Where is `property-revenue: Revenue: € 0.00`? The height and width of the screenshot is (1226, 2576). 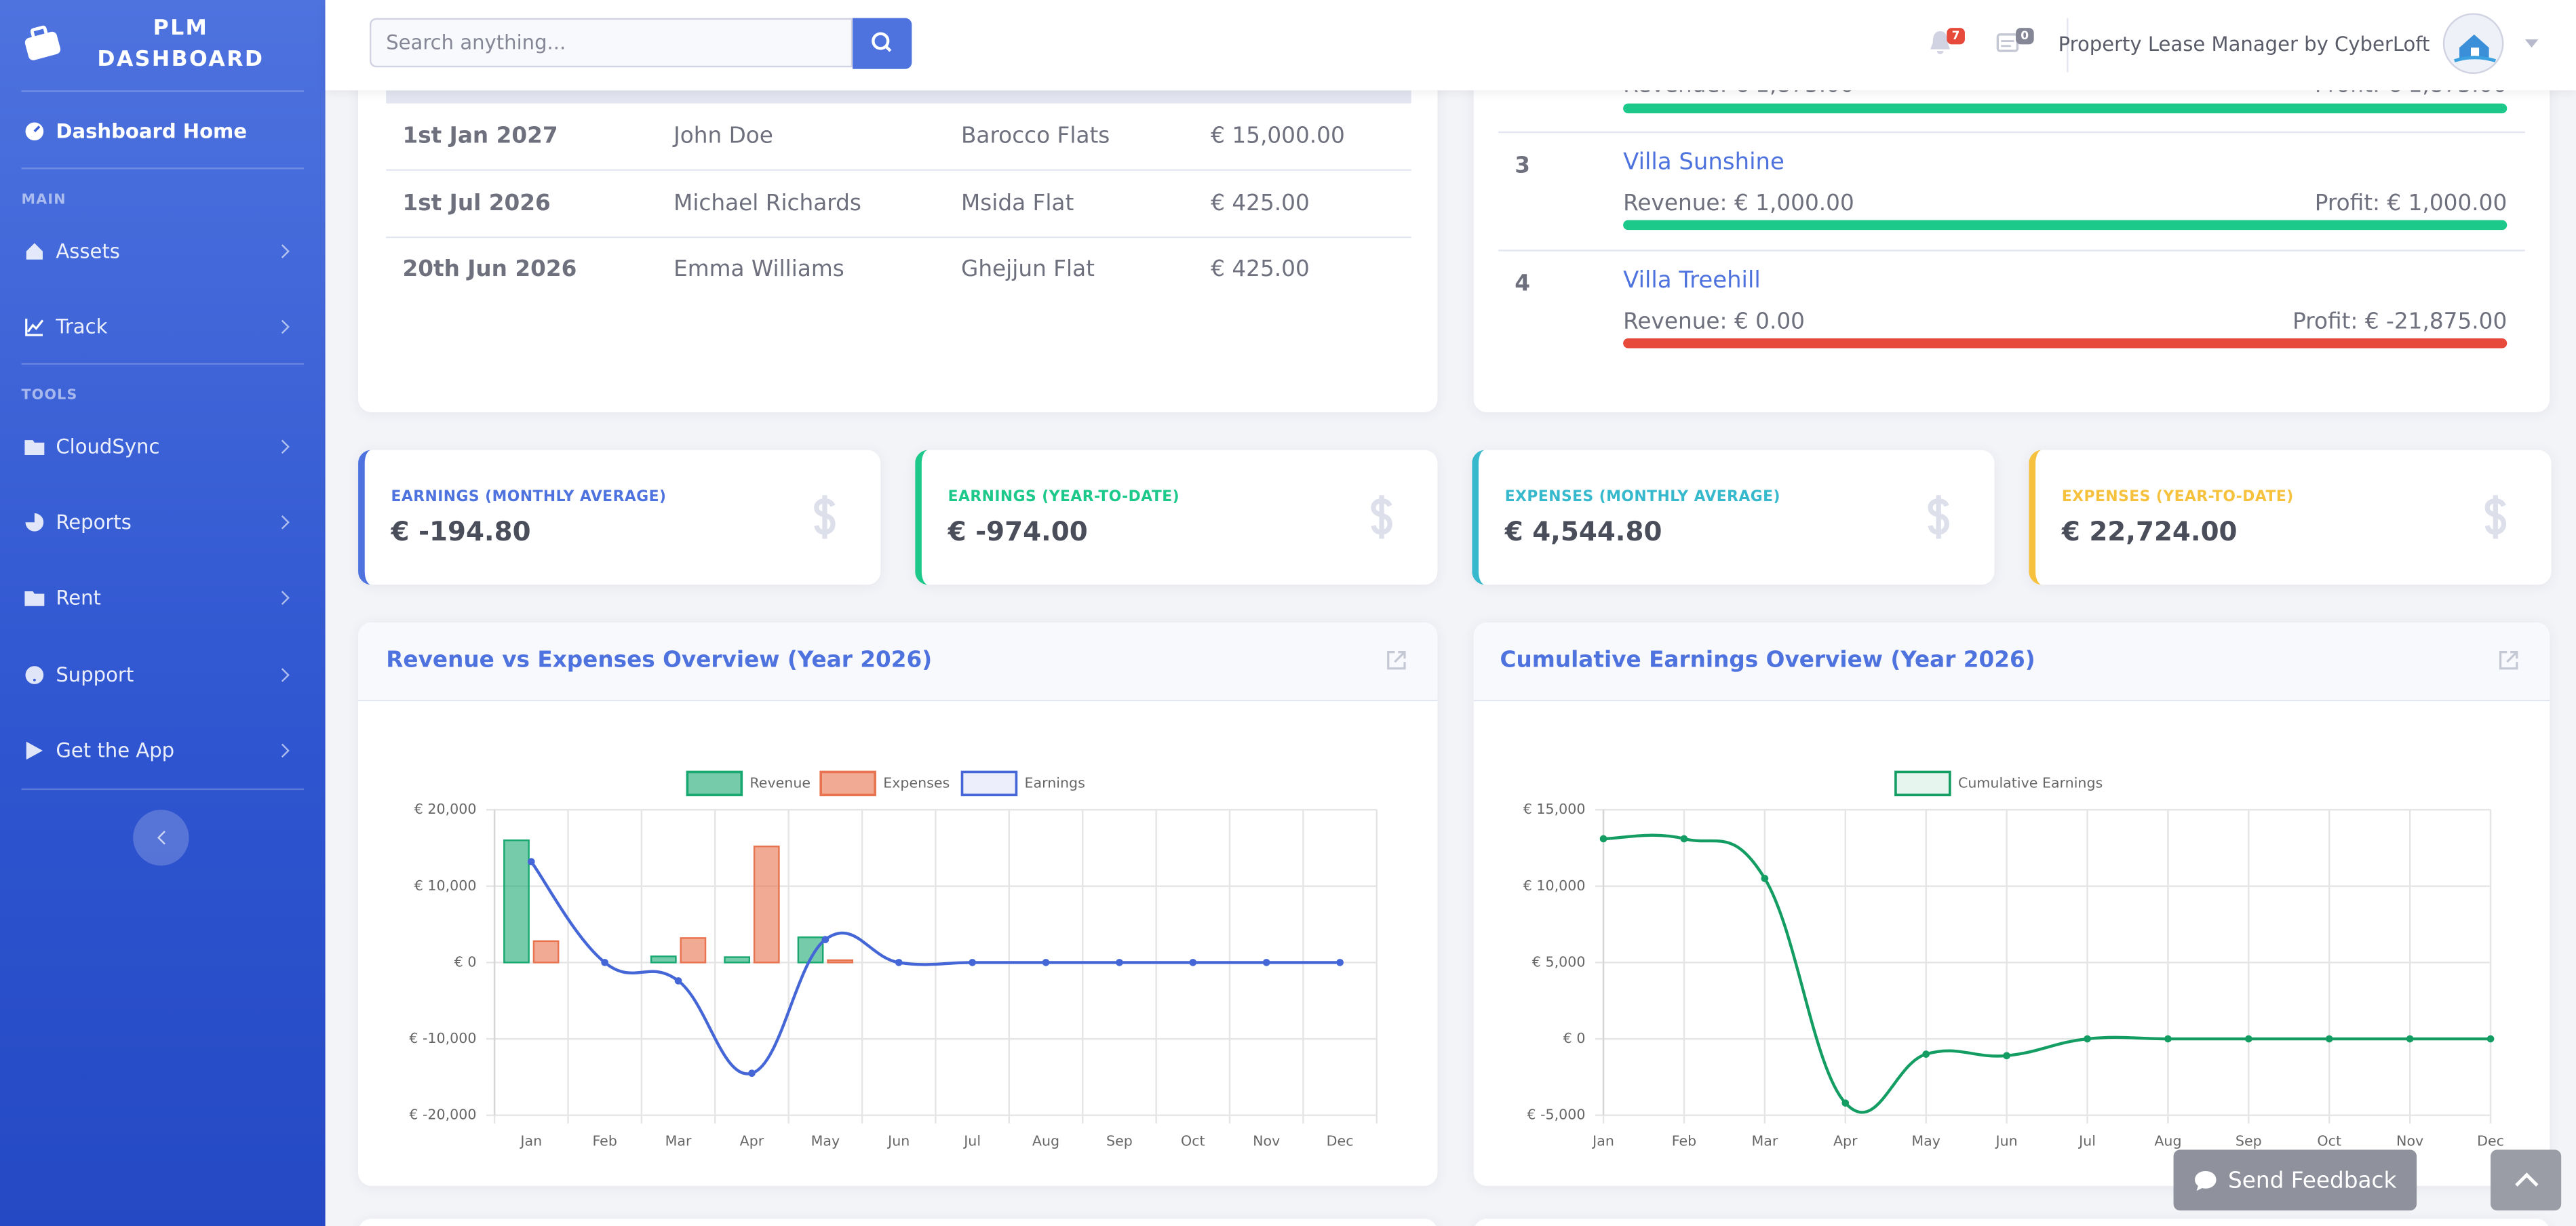
property-revenue: Revenue: € 0.00 is located at coordinates (1714, 322).